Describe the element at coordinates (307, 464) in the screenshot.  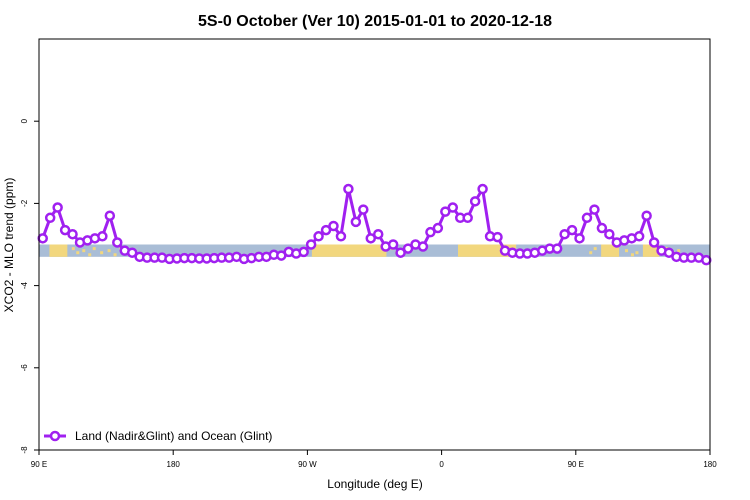
I see `x-tick-label: 90 W` at that location.